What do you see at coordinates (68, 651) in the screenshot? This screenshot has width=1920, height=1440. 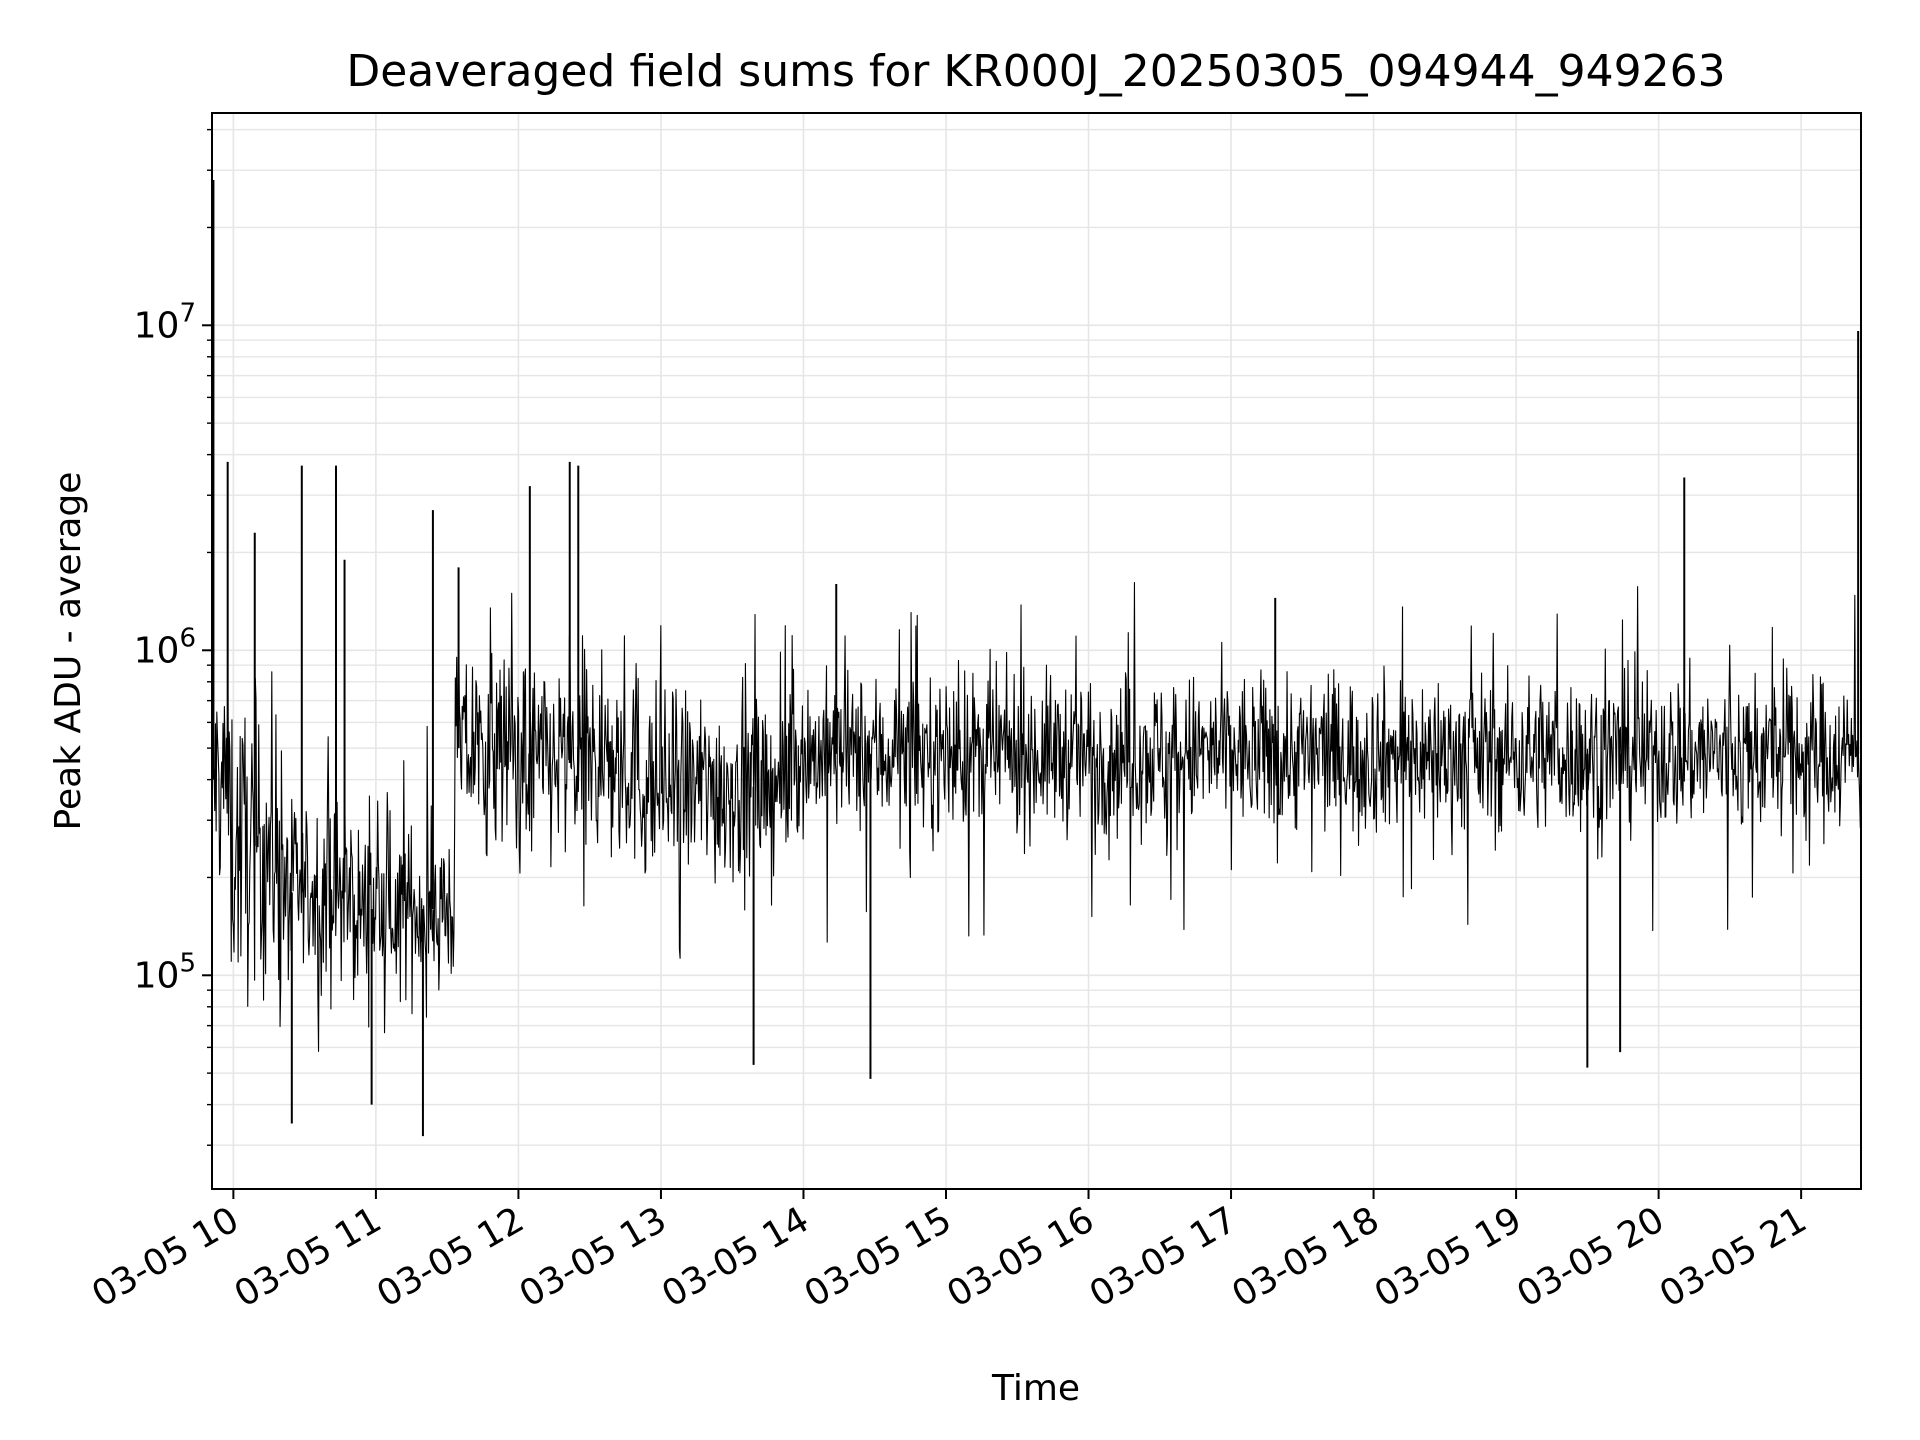 I see `y-axis-label: Peak ADU - average` at bounding box center [68, 651].